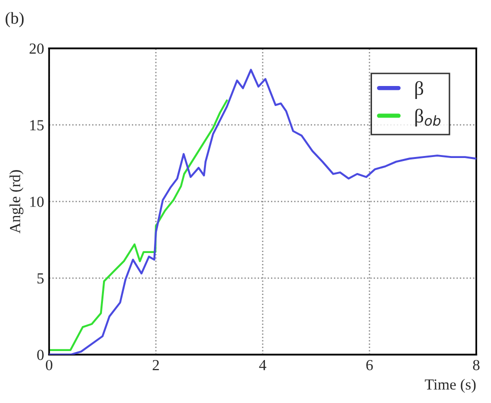 Image resolution: width=491 pixels, height=403 pixels. Describe the element at coordinates (37, 201) in the screenshot. I see `y-tick-label: 10` at that location.